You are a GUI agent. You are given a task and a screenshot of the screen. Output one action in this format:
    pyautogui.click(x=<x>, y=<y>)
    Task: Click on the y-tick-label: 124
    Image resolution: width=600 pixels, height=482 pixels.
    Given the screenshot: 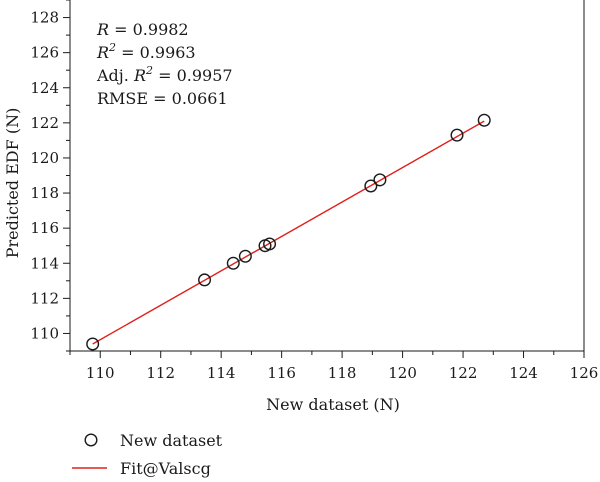 What is the action you would take?
    pyautogui.click(x=44, y=88)
    